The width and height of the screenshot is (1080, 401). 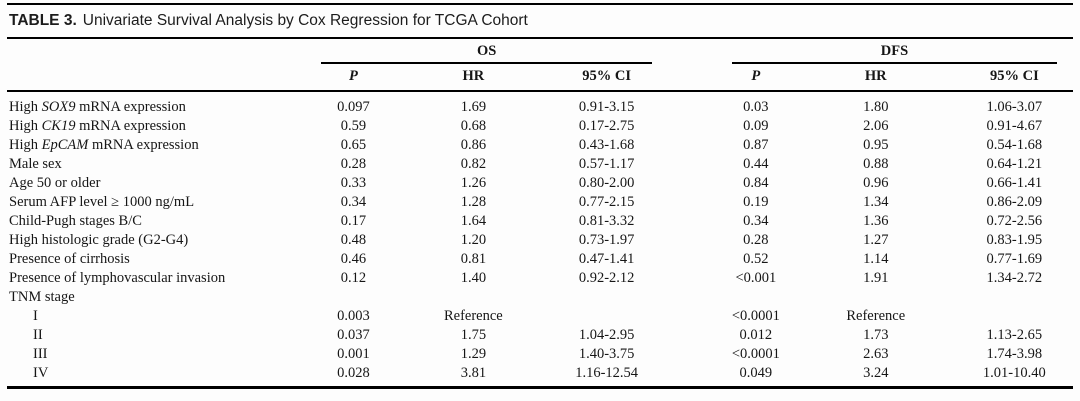 I want to click on cell-os-ci: 1.40-3.75, so click(x=606, y=354).